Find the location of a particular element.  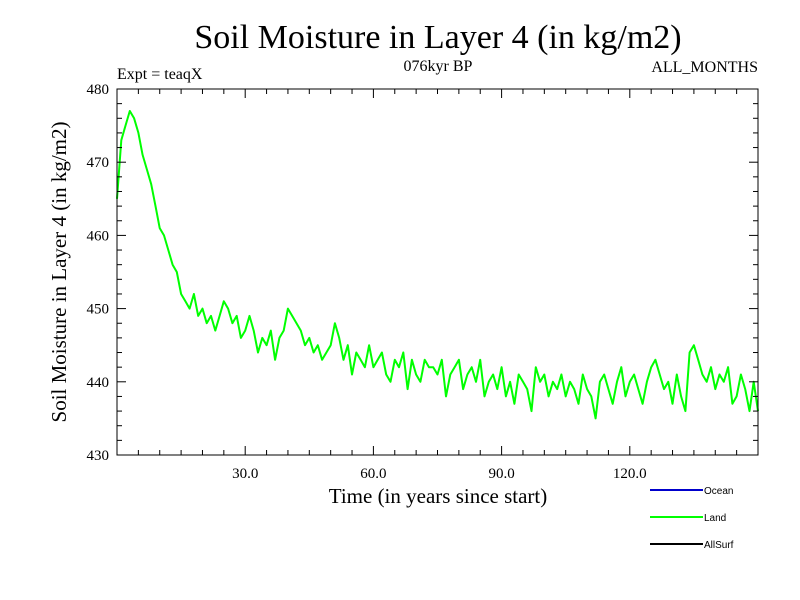

x-tick-label: 120.0 is located at coordinates (630, 474).